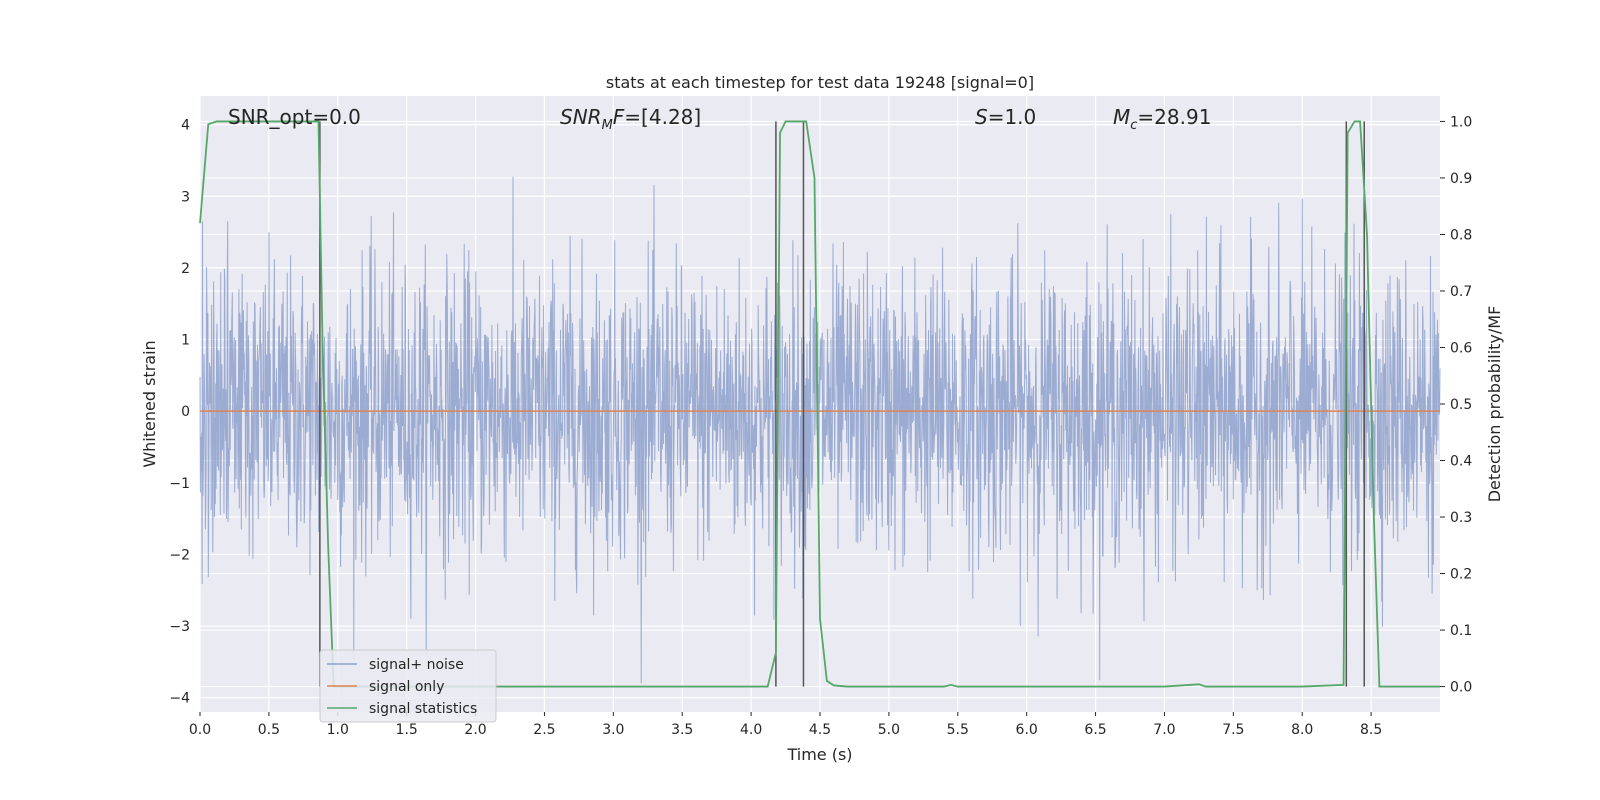 The height and width of the screenshot is (800, 1600). What do you see at coordinates (1461, 462) in the screenshot?
I see `y2-tick-label-6: 0.4` at bounding box center [1461, 462].